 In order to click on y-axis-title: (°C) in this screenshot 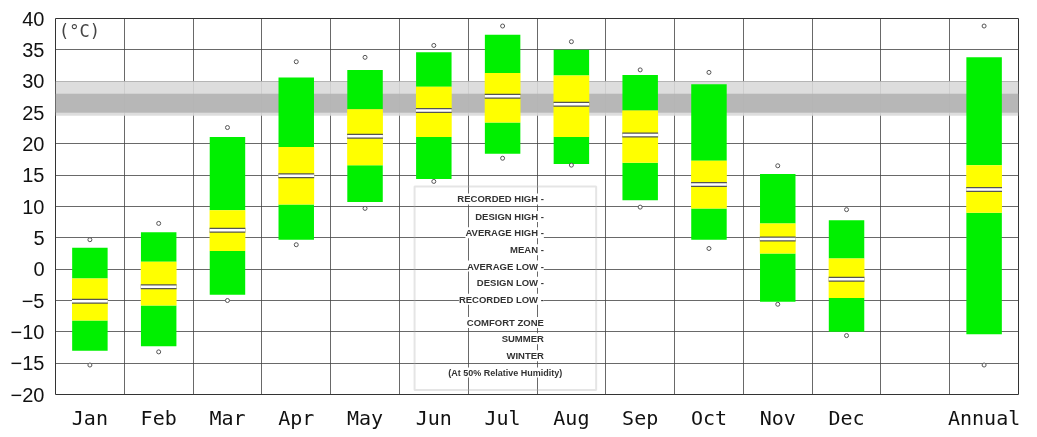, I will do `click(79, 30)`.